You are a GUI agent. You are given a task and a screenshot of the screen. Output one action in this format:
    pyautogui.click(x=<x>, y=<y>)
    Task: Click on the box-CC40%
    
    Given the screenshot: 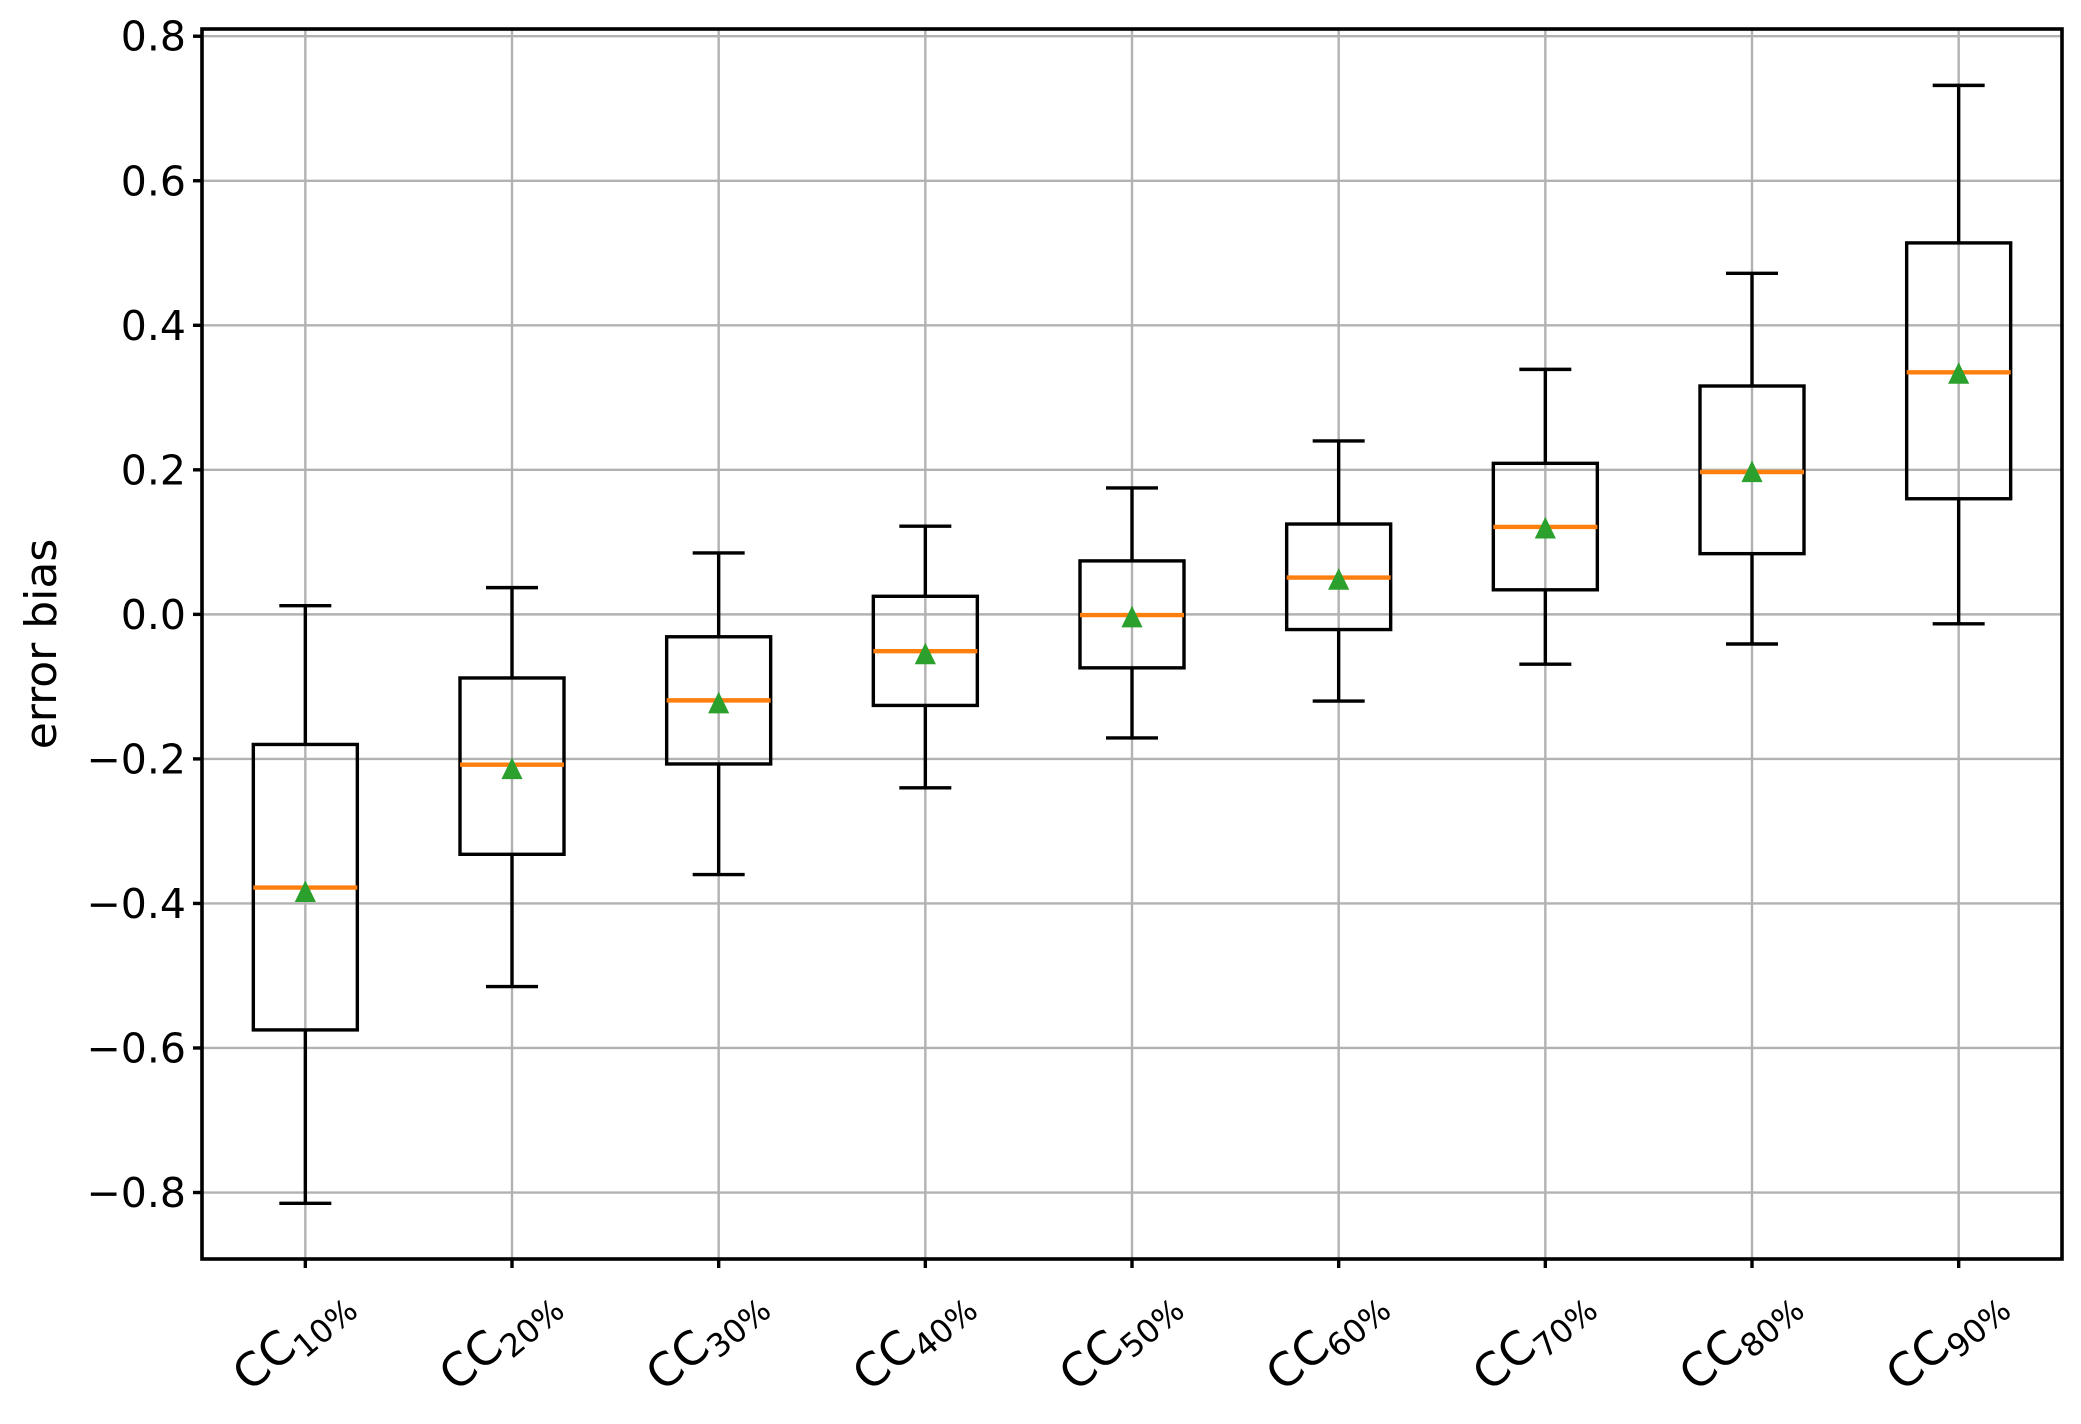 What is the action you would take?
    pyautogui.click(x=925, y=657)
    